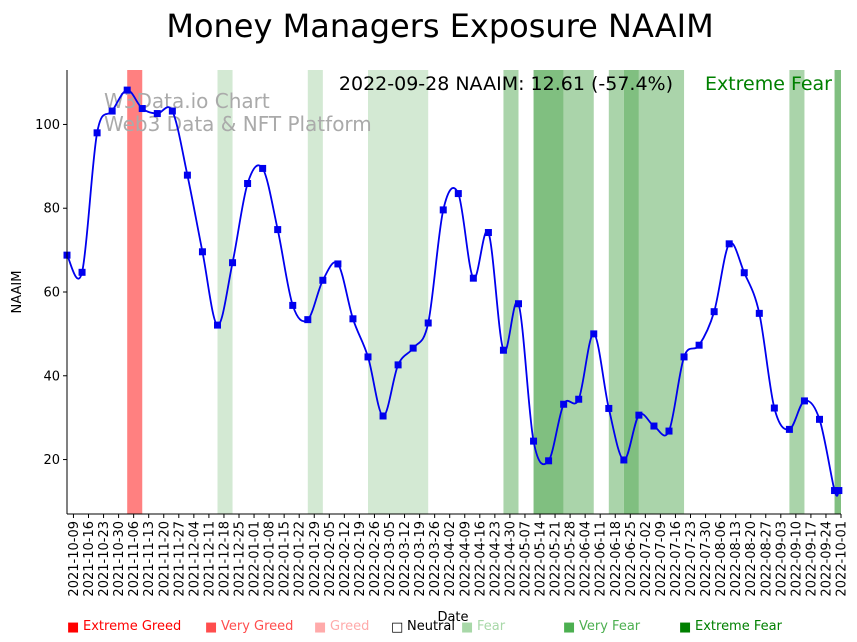 This screenshot has height=642, width=857. I want to click on x-tick-label-41: 2022-07-23, so click(691, 559).